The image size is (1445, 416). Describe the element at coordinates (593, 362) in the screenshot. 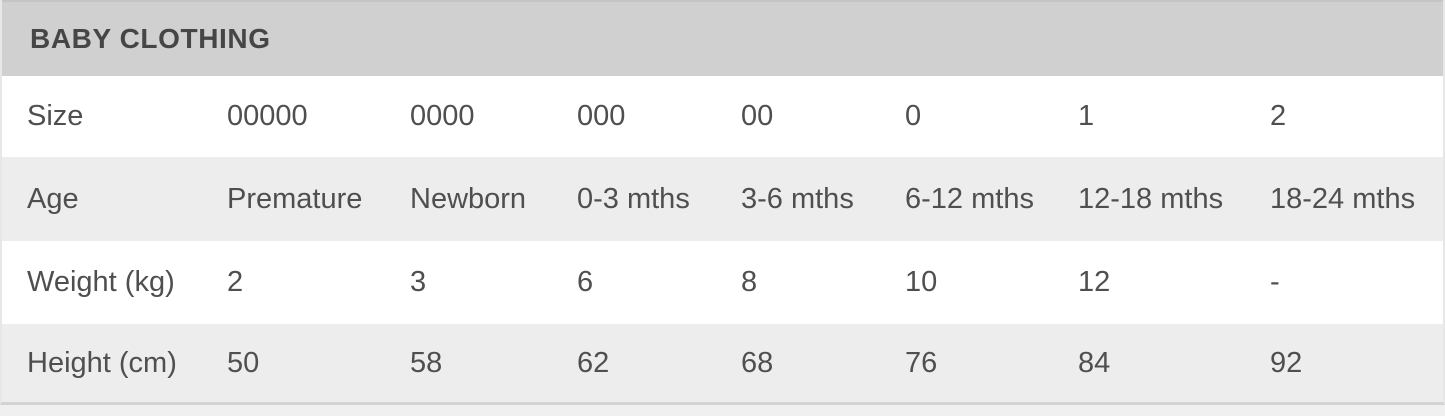

I see `cell: 62` at that location.